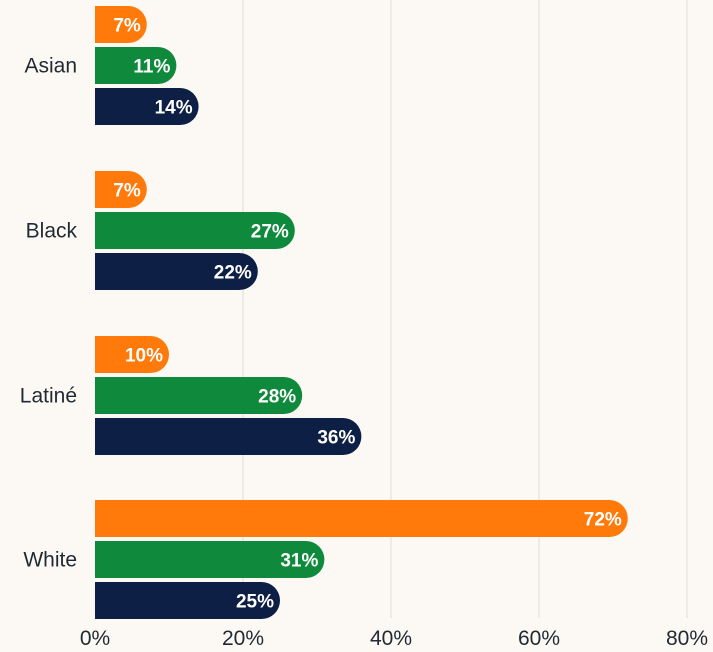  I want to click on category-label: Asian, so click(50, 66).